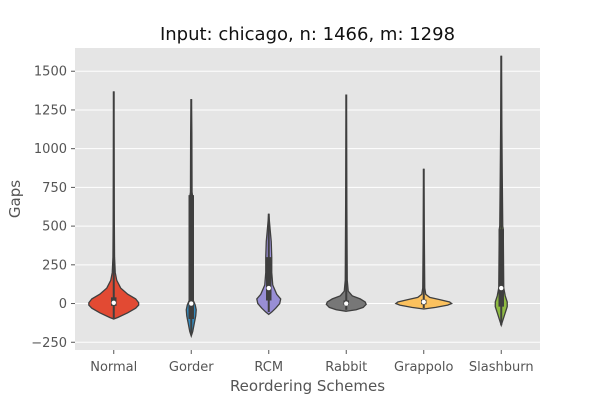 The height and width of the screenshot is (400, 600). I want to click on y-tick-label: −250, so click(49, 343).